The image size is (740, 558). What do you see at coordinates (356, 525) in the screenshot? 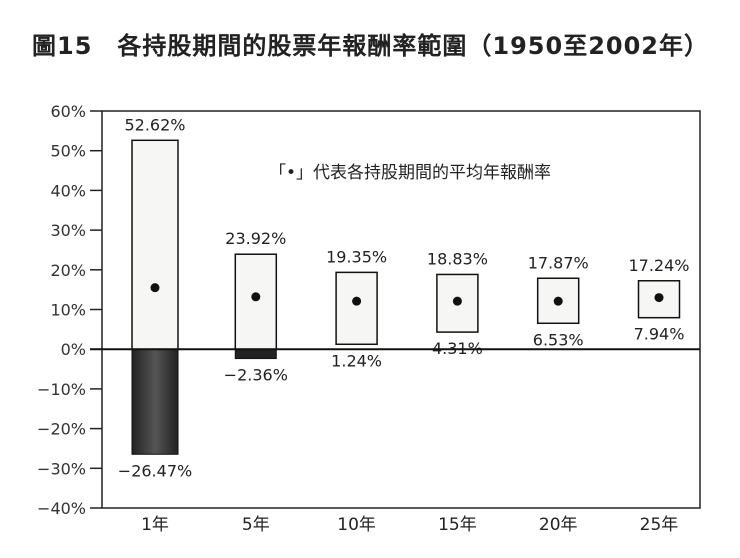
I see `x-tick-label: 10年` at bounding box center [356, 525].